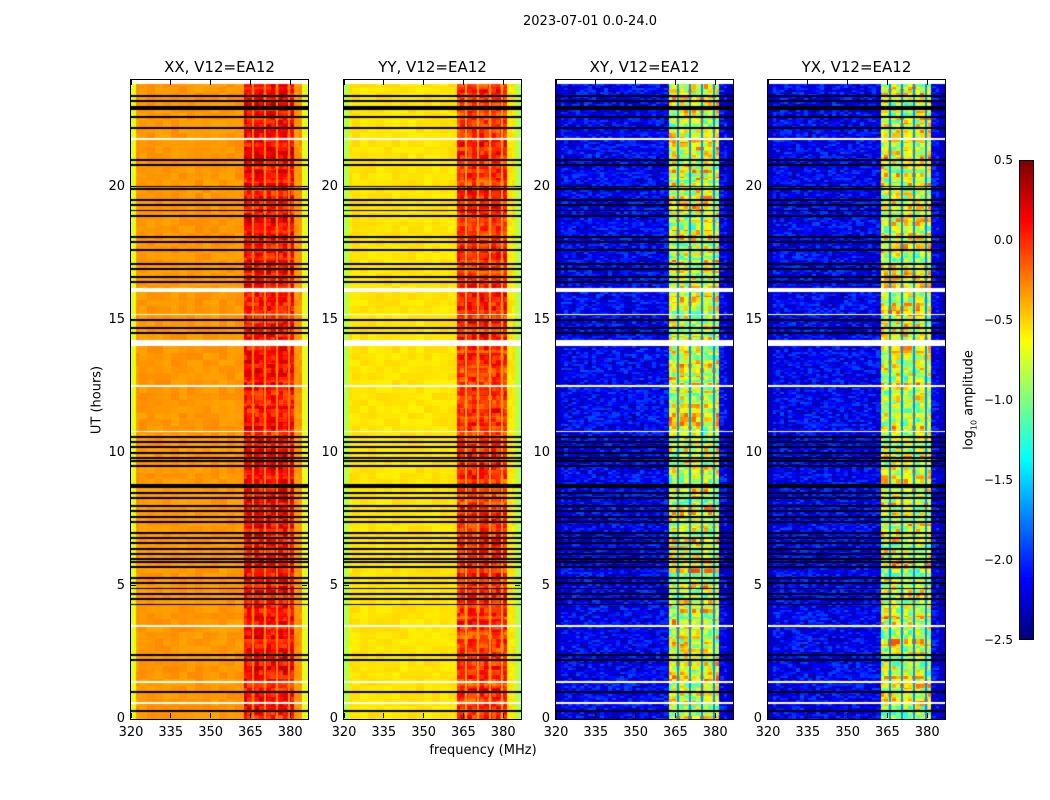 This screenshot has height=800, width=1050. What do you see at coordinates (1026, 400) in the screenshot?
I see `colorbar` at bounding box center [1026, 400].